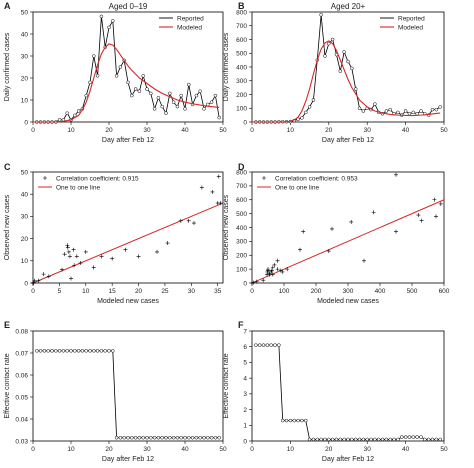  Describe the element at coordinates (21, 419) in the screenshot. I see `y-tick-label: 0.04` at that location.